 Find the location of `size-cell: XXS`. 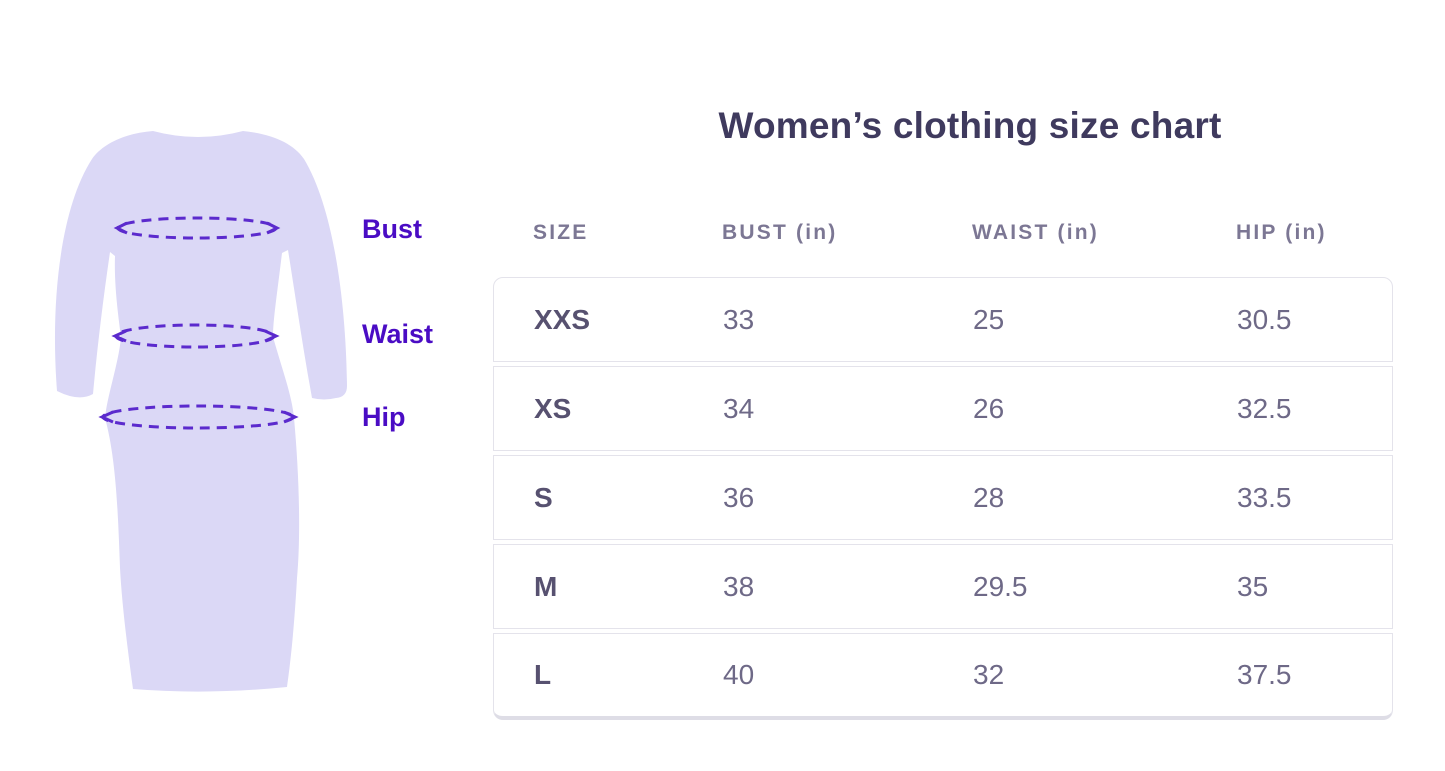

size-cell: XXS is located at coordinates (562, 319).